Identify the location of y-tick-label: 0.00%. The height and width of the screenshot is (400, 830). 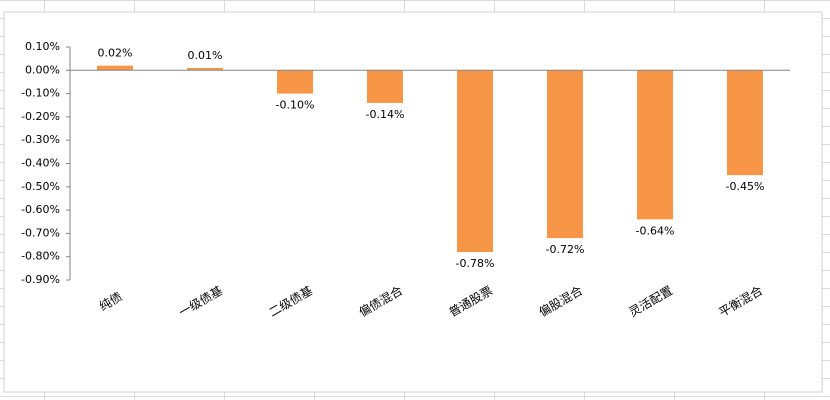
(42, 69).